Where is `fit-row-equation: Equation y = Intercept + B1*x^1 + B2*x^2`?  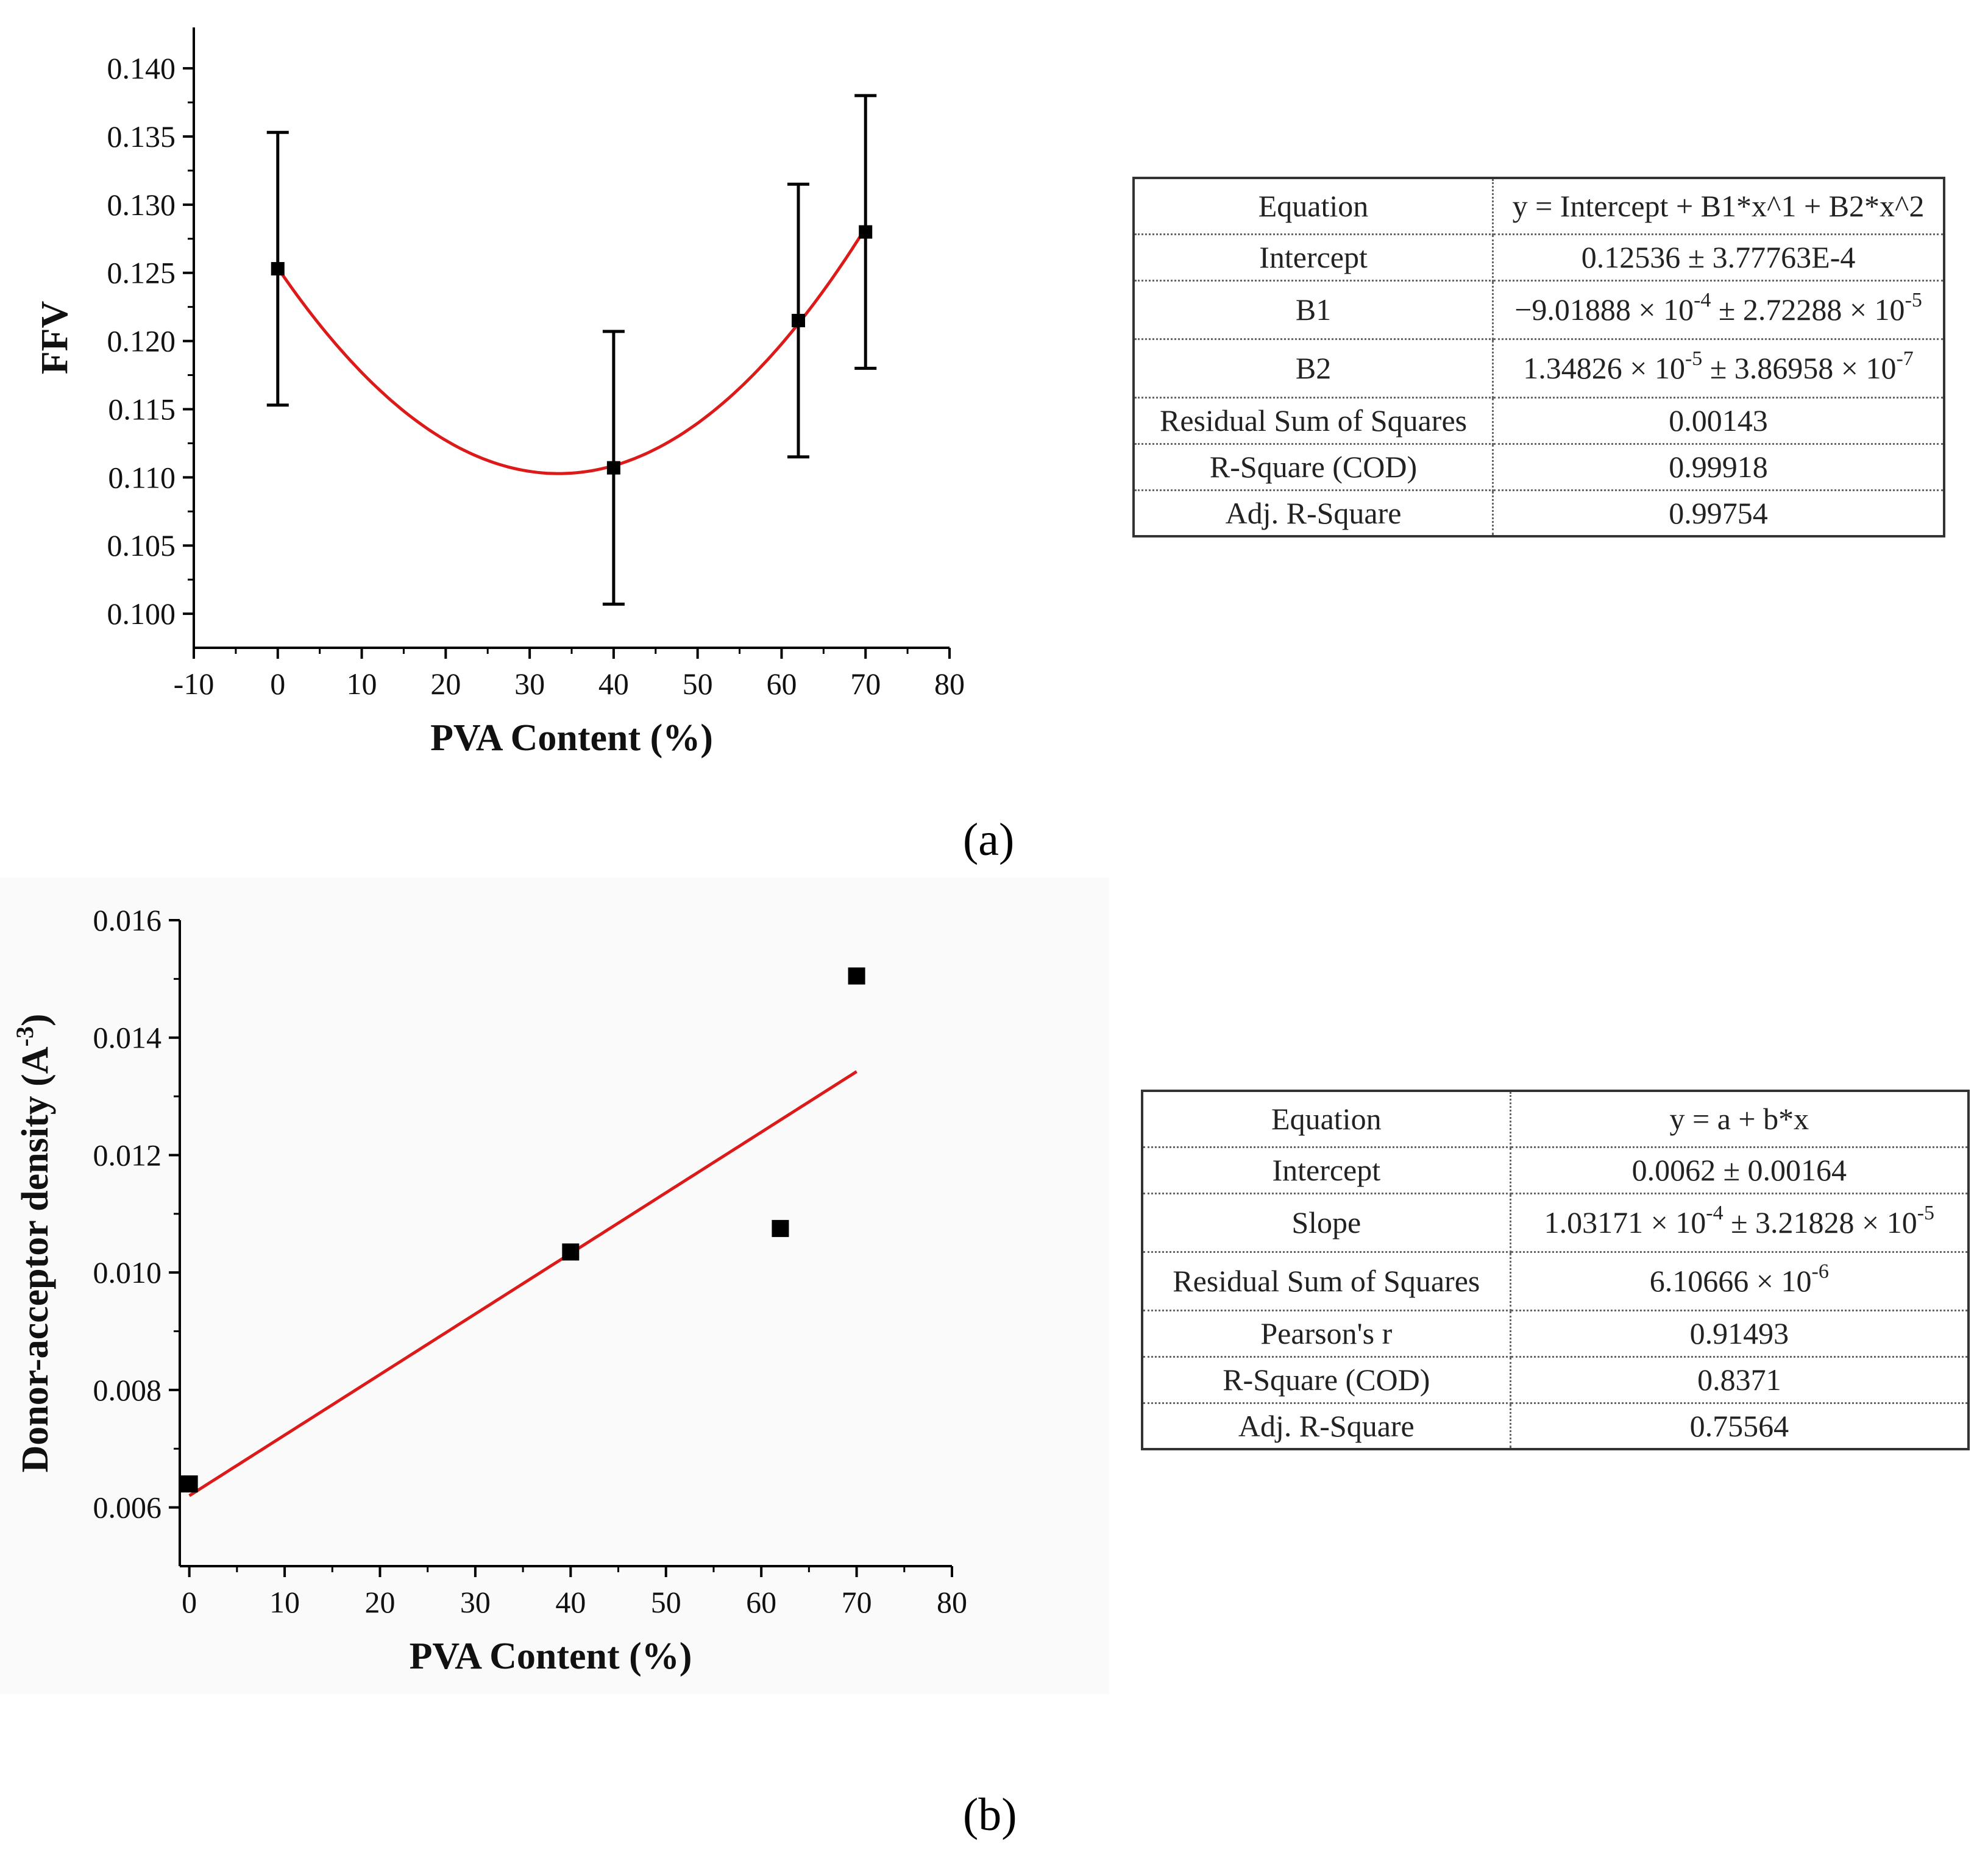
fit-row-equation: Equation y = Intercept + B1*x^1 + B2*x^2 is located at coordinates (1539, 206).